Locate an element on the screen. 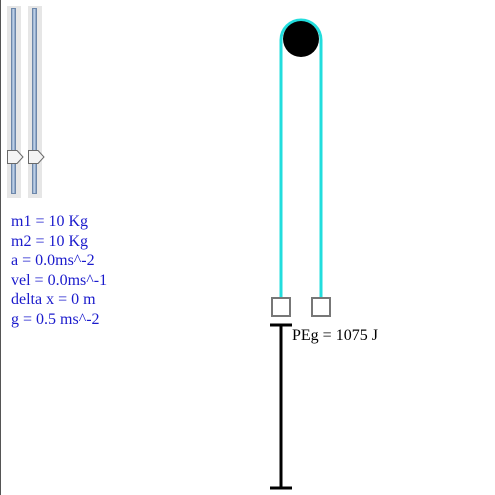 The height and width of the screenshot is (495, 495). mass2-slider-thumb is located at coordinates (37, 156).